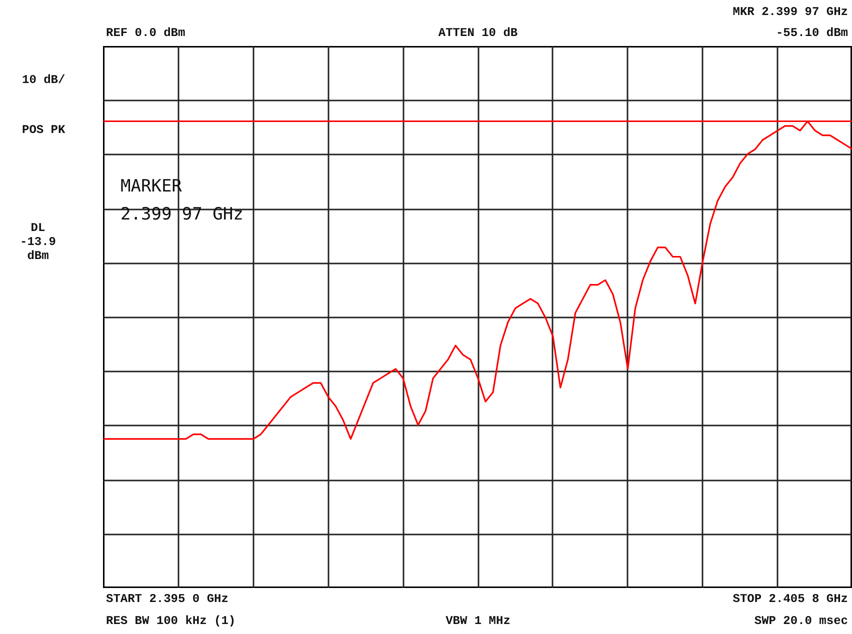 The height and width of the screenshot is (634, 852). What do you see at coordinates (801, 621) in the screenshot?
I see `text: SWP 20.0 msec` at bounding box center [801, 621].